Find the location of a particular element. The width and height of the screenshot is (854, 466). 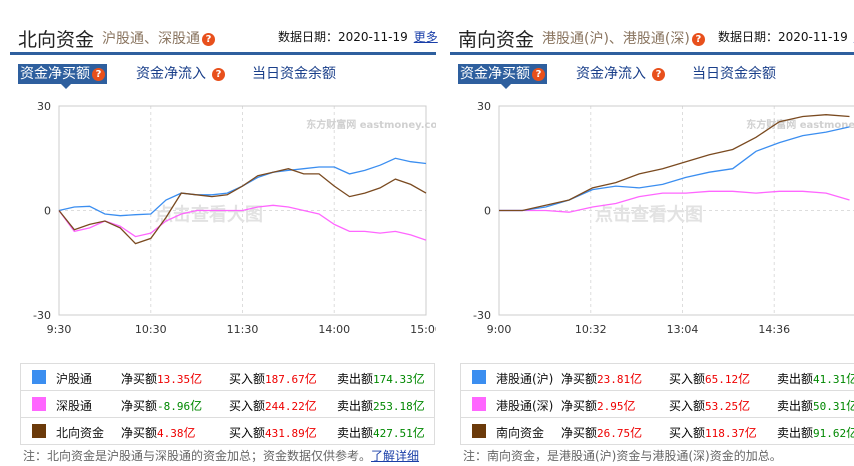

series-name: 港股通(沪) is located at coordinates (525, 379).